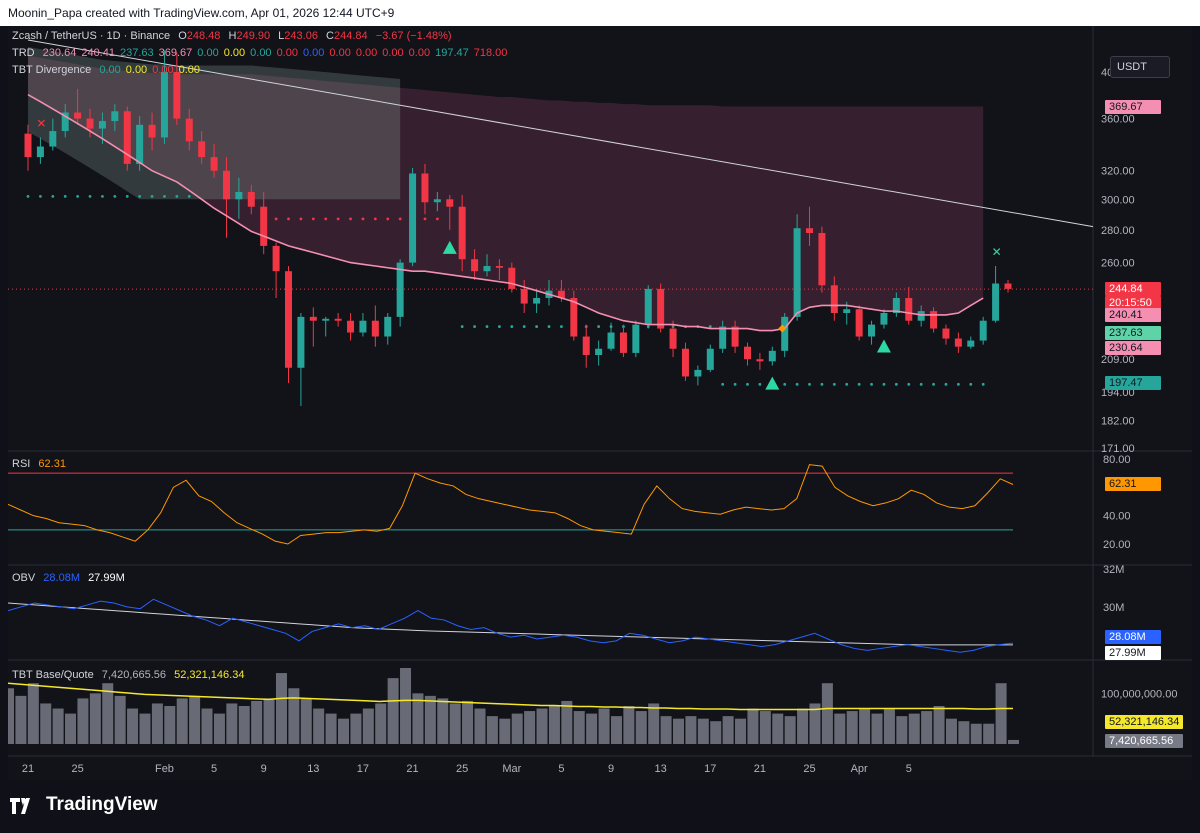  Describe the element at coordinates (1133, 333) in the screenshot. I see `tag-band-mid: 237.63` at that location.